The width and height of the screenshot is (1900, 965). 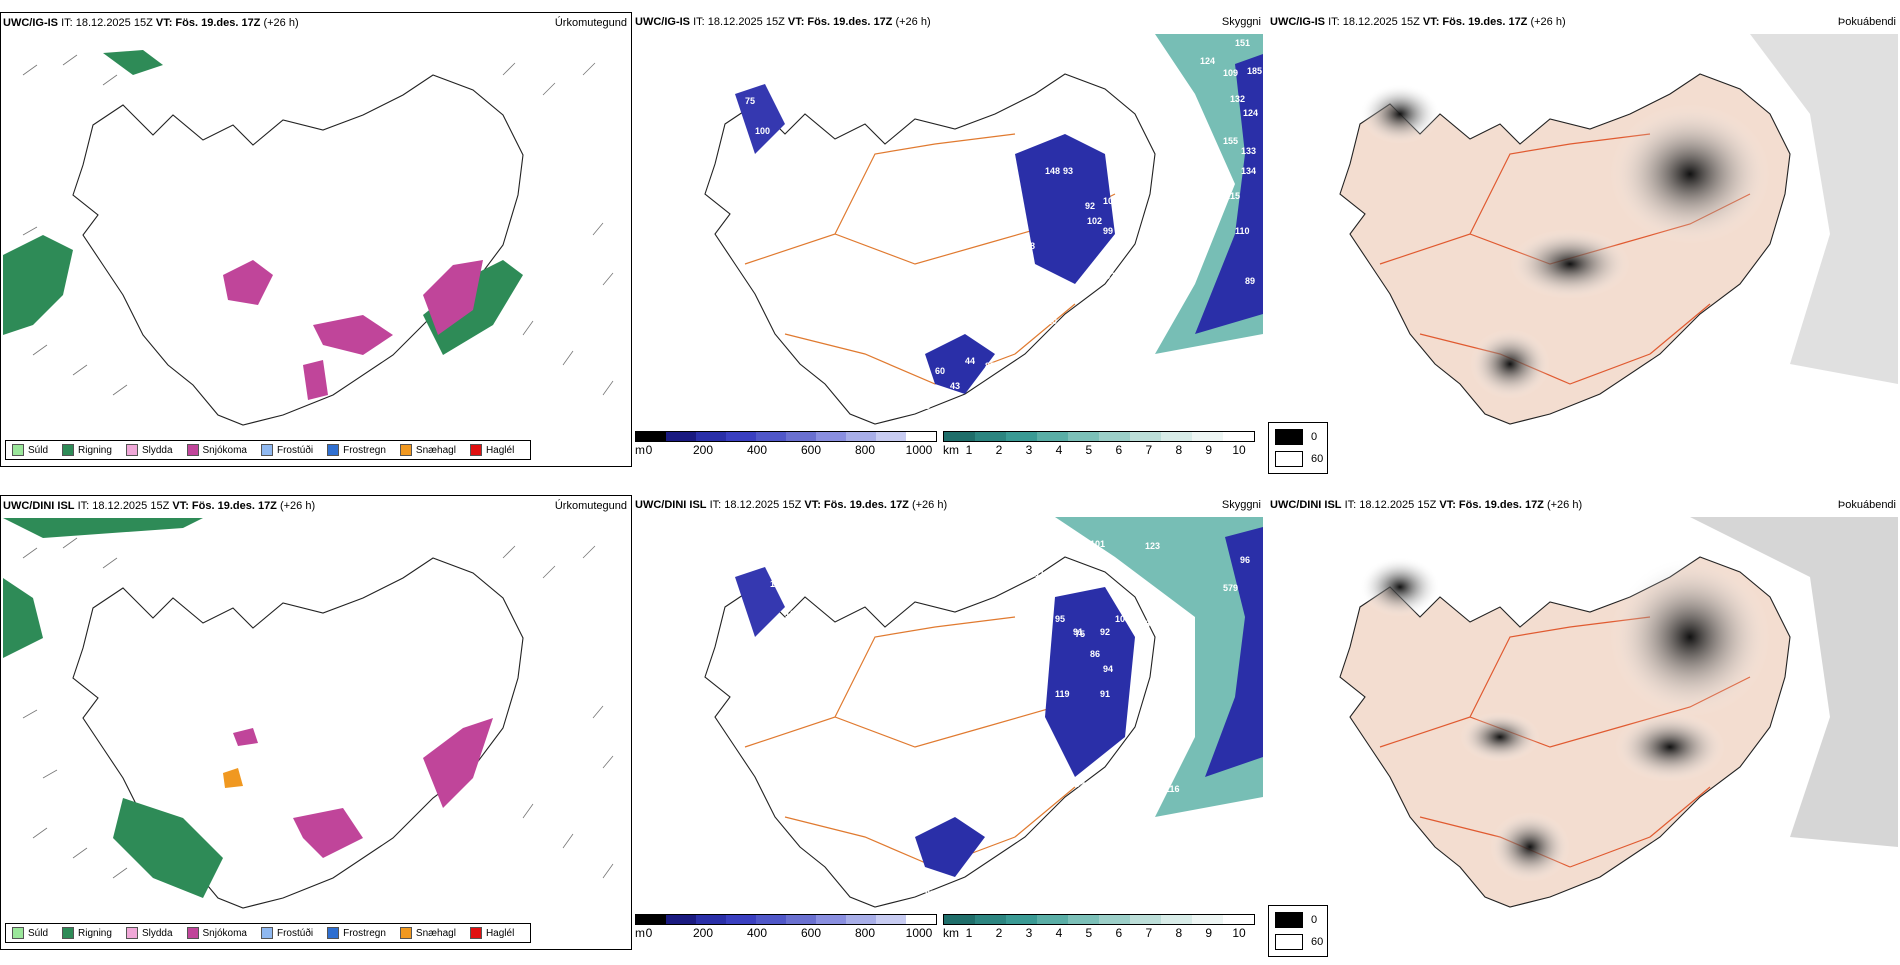 What do you see at coordinates (1110, 276) in the screenshot?
I see `ceiling-value-label: 52` at bounding box center [1110, 276].